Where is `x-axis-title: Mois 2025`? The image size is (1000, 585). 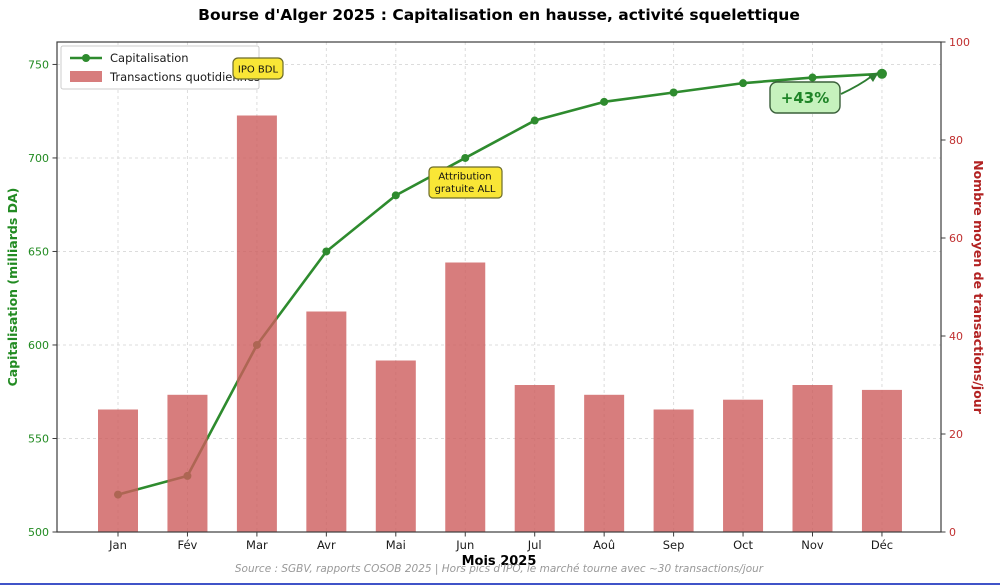
x-axis-title: Mois 2025 is located at coordinates (499, 561).